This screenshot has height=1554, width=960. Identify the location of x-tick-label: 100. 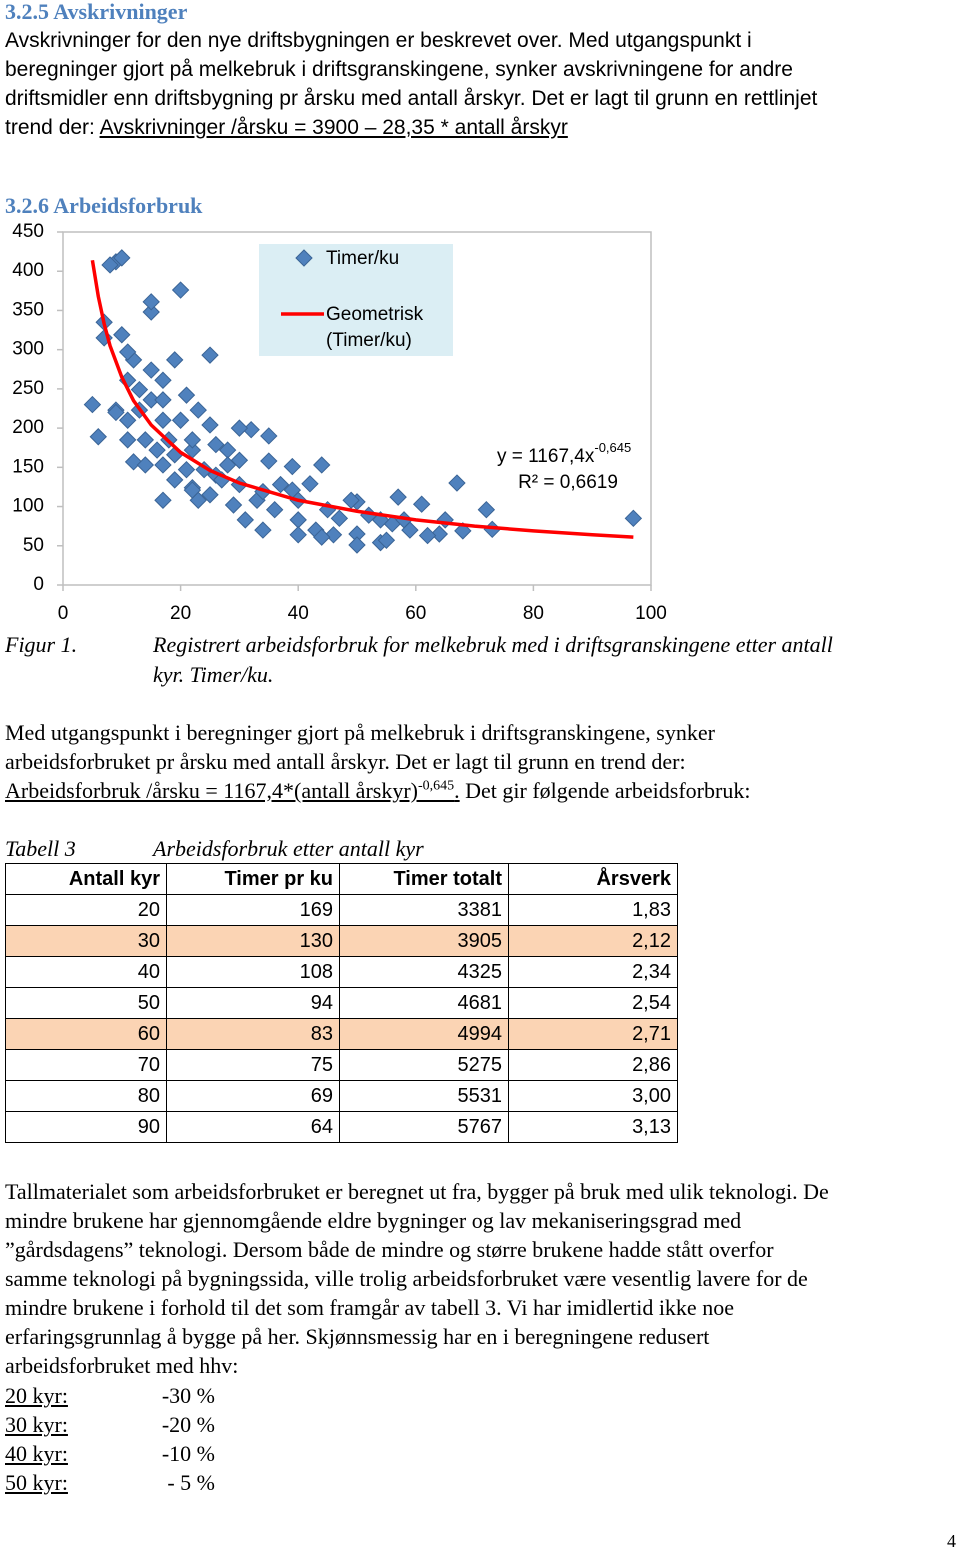
(651, 613).